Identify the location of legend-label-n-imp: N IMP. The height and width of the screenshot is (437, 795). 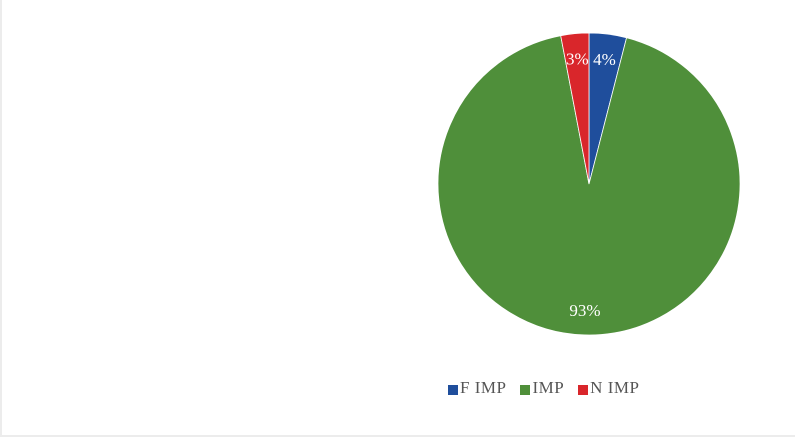
(615, 387).